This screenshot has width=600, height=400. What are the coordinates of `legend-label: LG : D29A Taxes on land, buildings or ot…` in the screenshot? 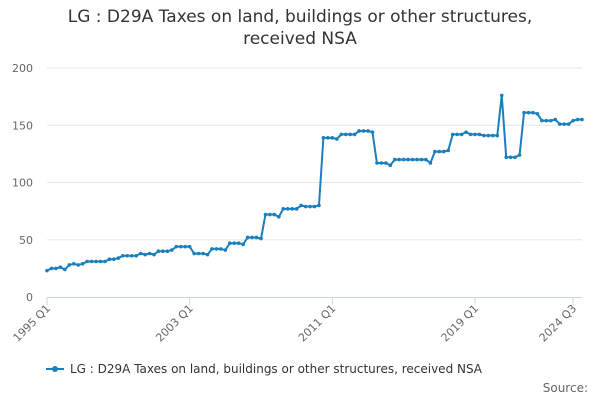 It's located at (276, 369).